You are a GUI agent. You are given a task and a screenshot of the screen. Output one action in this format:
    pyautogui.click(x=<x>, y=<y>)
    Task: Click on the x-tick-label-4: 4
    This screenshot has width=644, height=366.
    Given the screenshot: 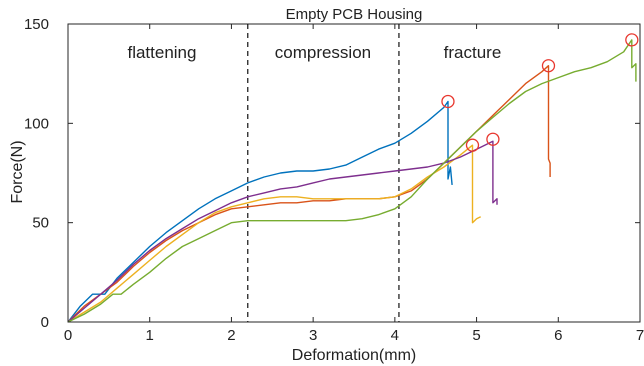 What is the action you would take?
    pyautogui.click(x=395, y=335)
    